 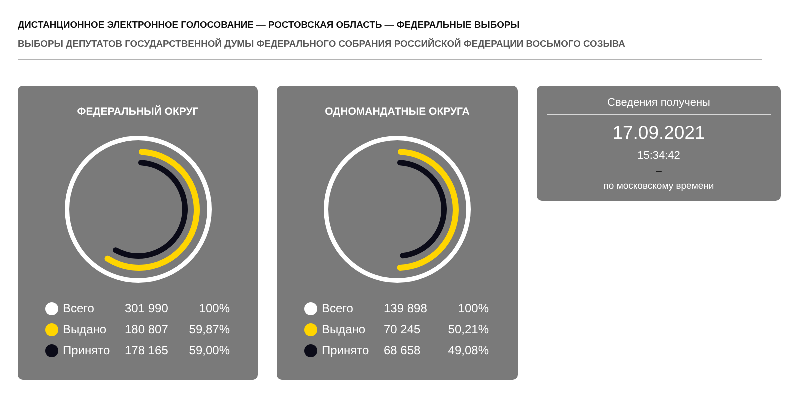 I want to click on data-label: 301 990, so click(x=147, y=308).